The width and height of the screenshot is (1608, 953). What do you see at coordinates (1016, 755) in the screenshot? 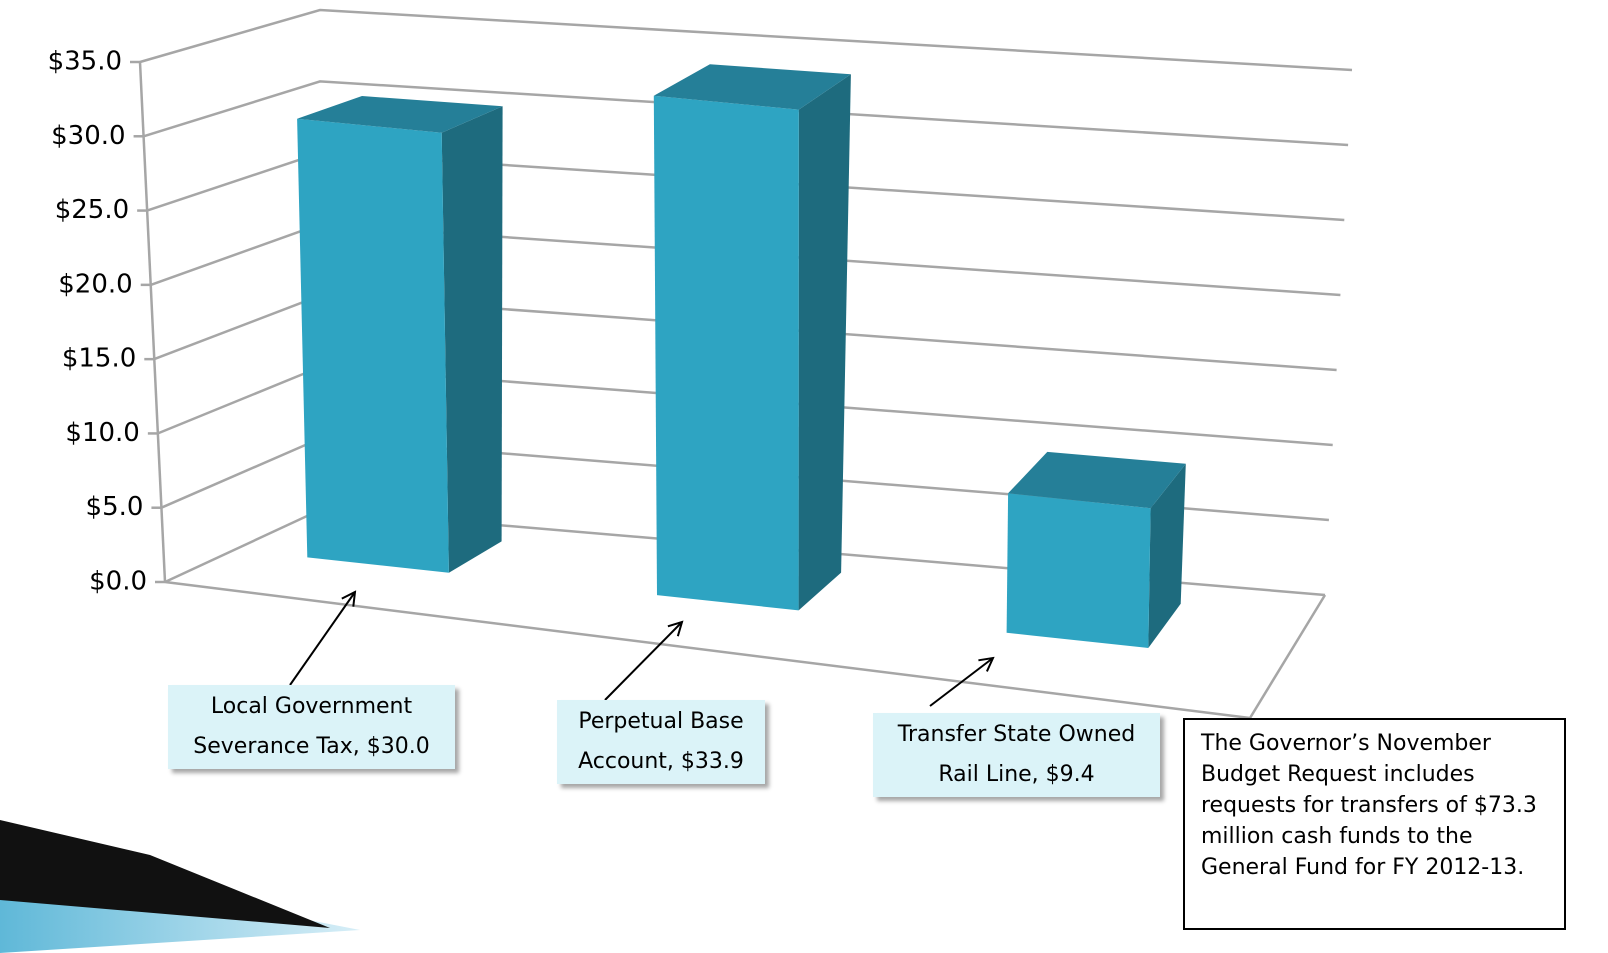
I see `callout: Transfer State Owned Rail Line, $9.4` at bounding box center [1016, 755].